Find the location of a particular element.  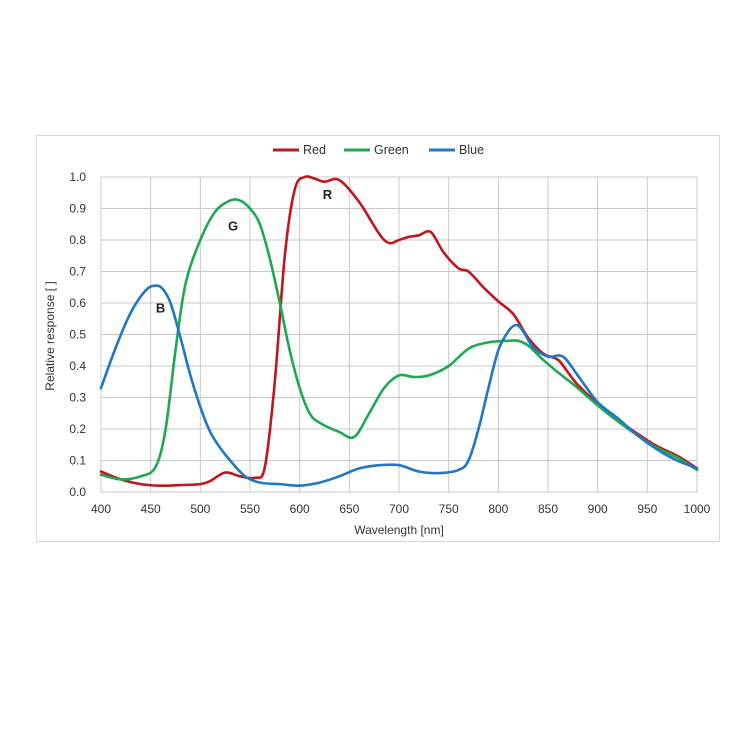

x-tick-label: 650 is located at coordinates (349, 509).